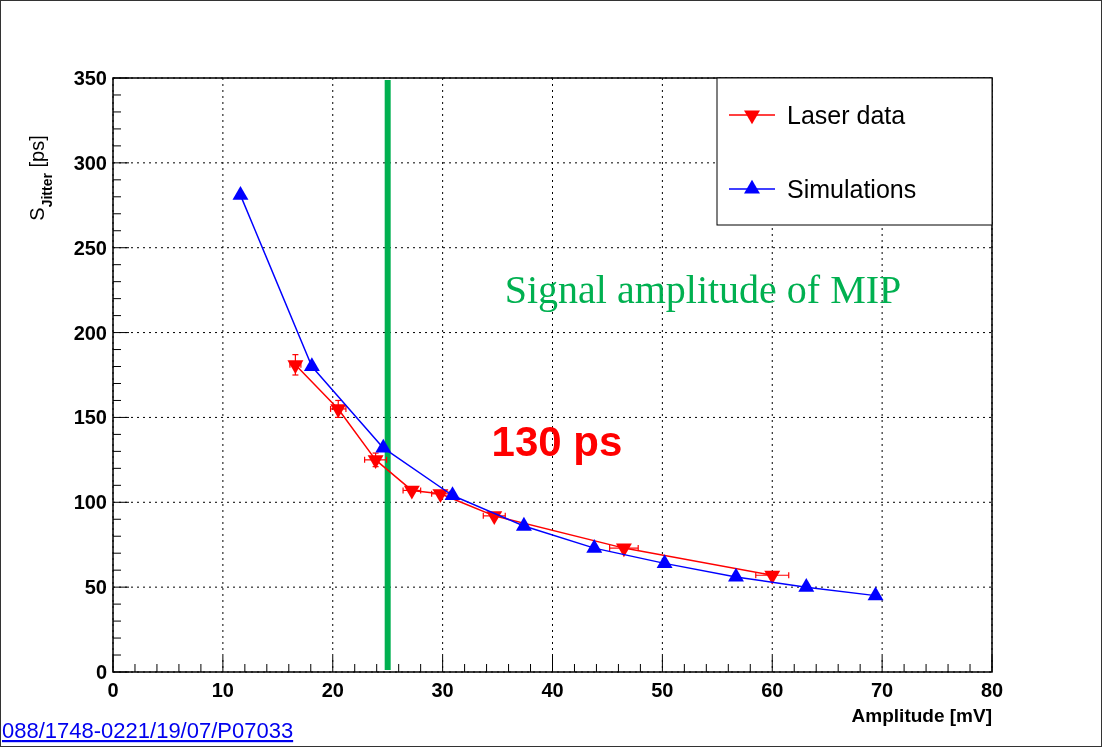  Describe the element at coordinates (852, 189) in the screenshot. I see `legend-label: Simulations` at that location.